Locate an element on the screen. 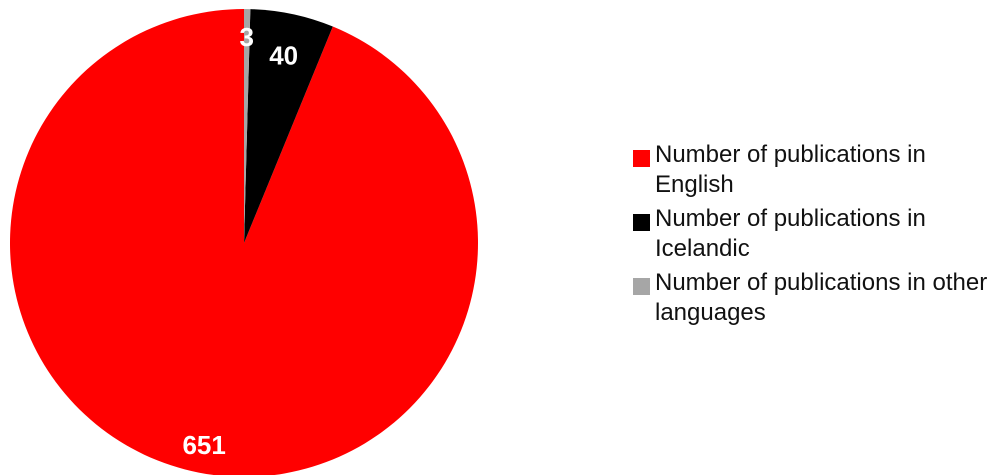  legend-swatch-icelandic is located at coordinates (641, 222).